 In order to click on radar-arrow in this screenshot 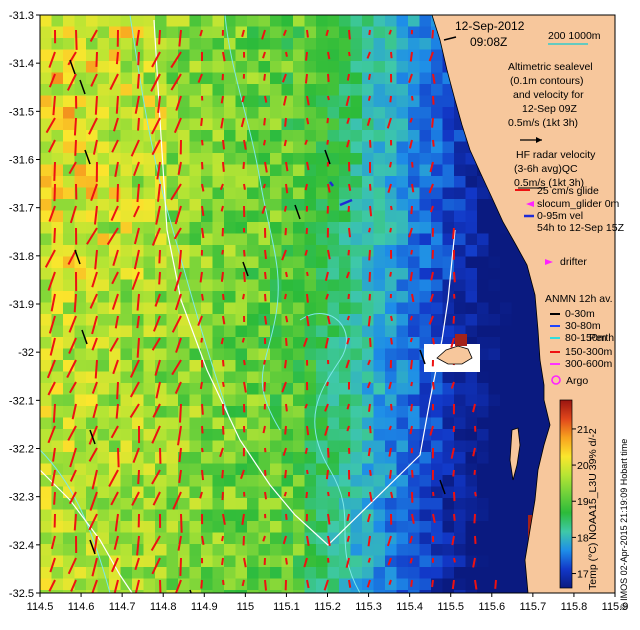, I will do `click(92, 547)`.